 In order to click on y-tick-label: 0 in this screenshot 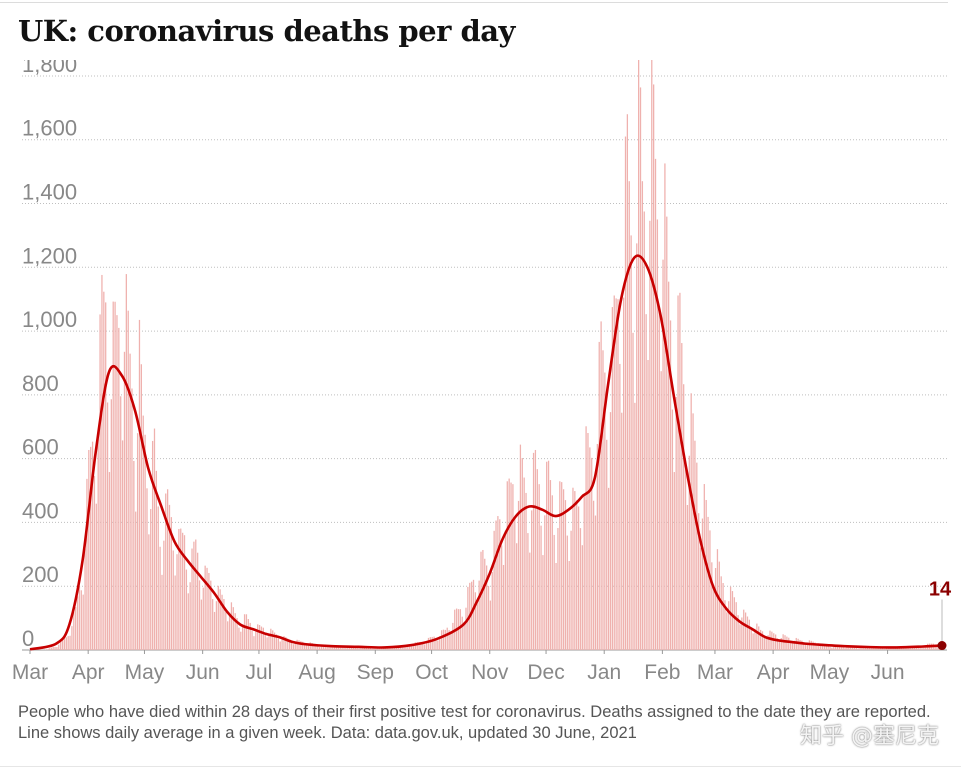, I will do `click(28, 638)`.